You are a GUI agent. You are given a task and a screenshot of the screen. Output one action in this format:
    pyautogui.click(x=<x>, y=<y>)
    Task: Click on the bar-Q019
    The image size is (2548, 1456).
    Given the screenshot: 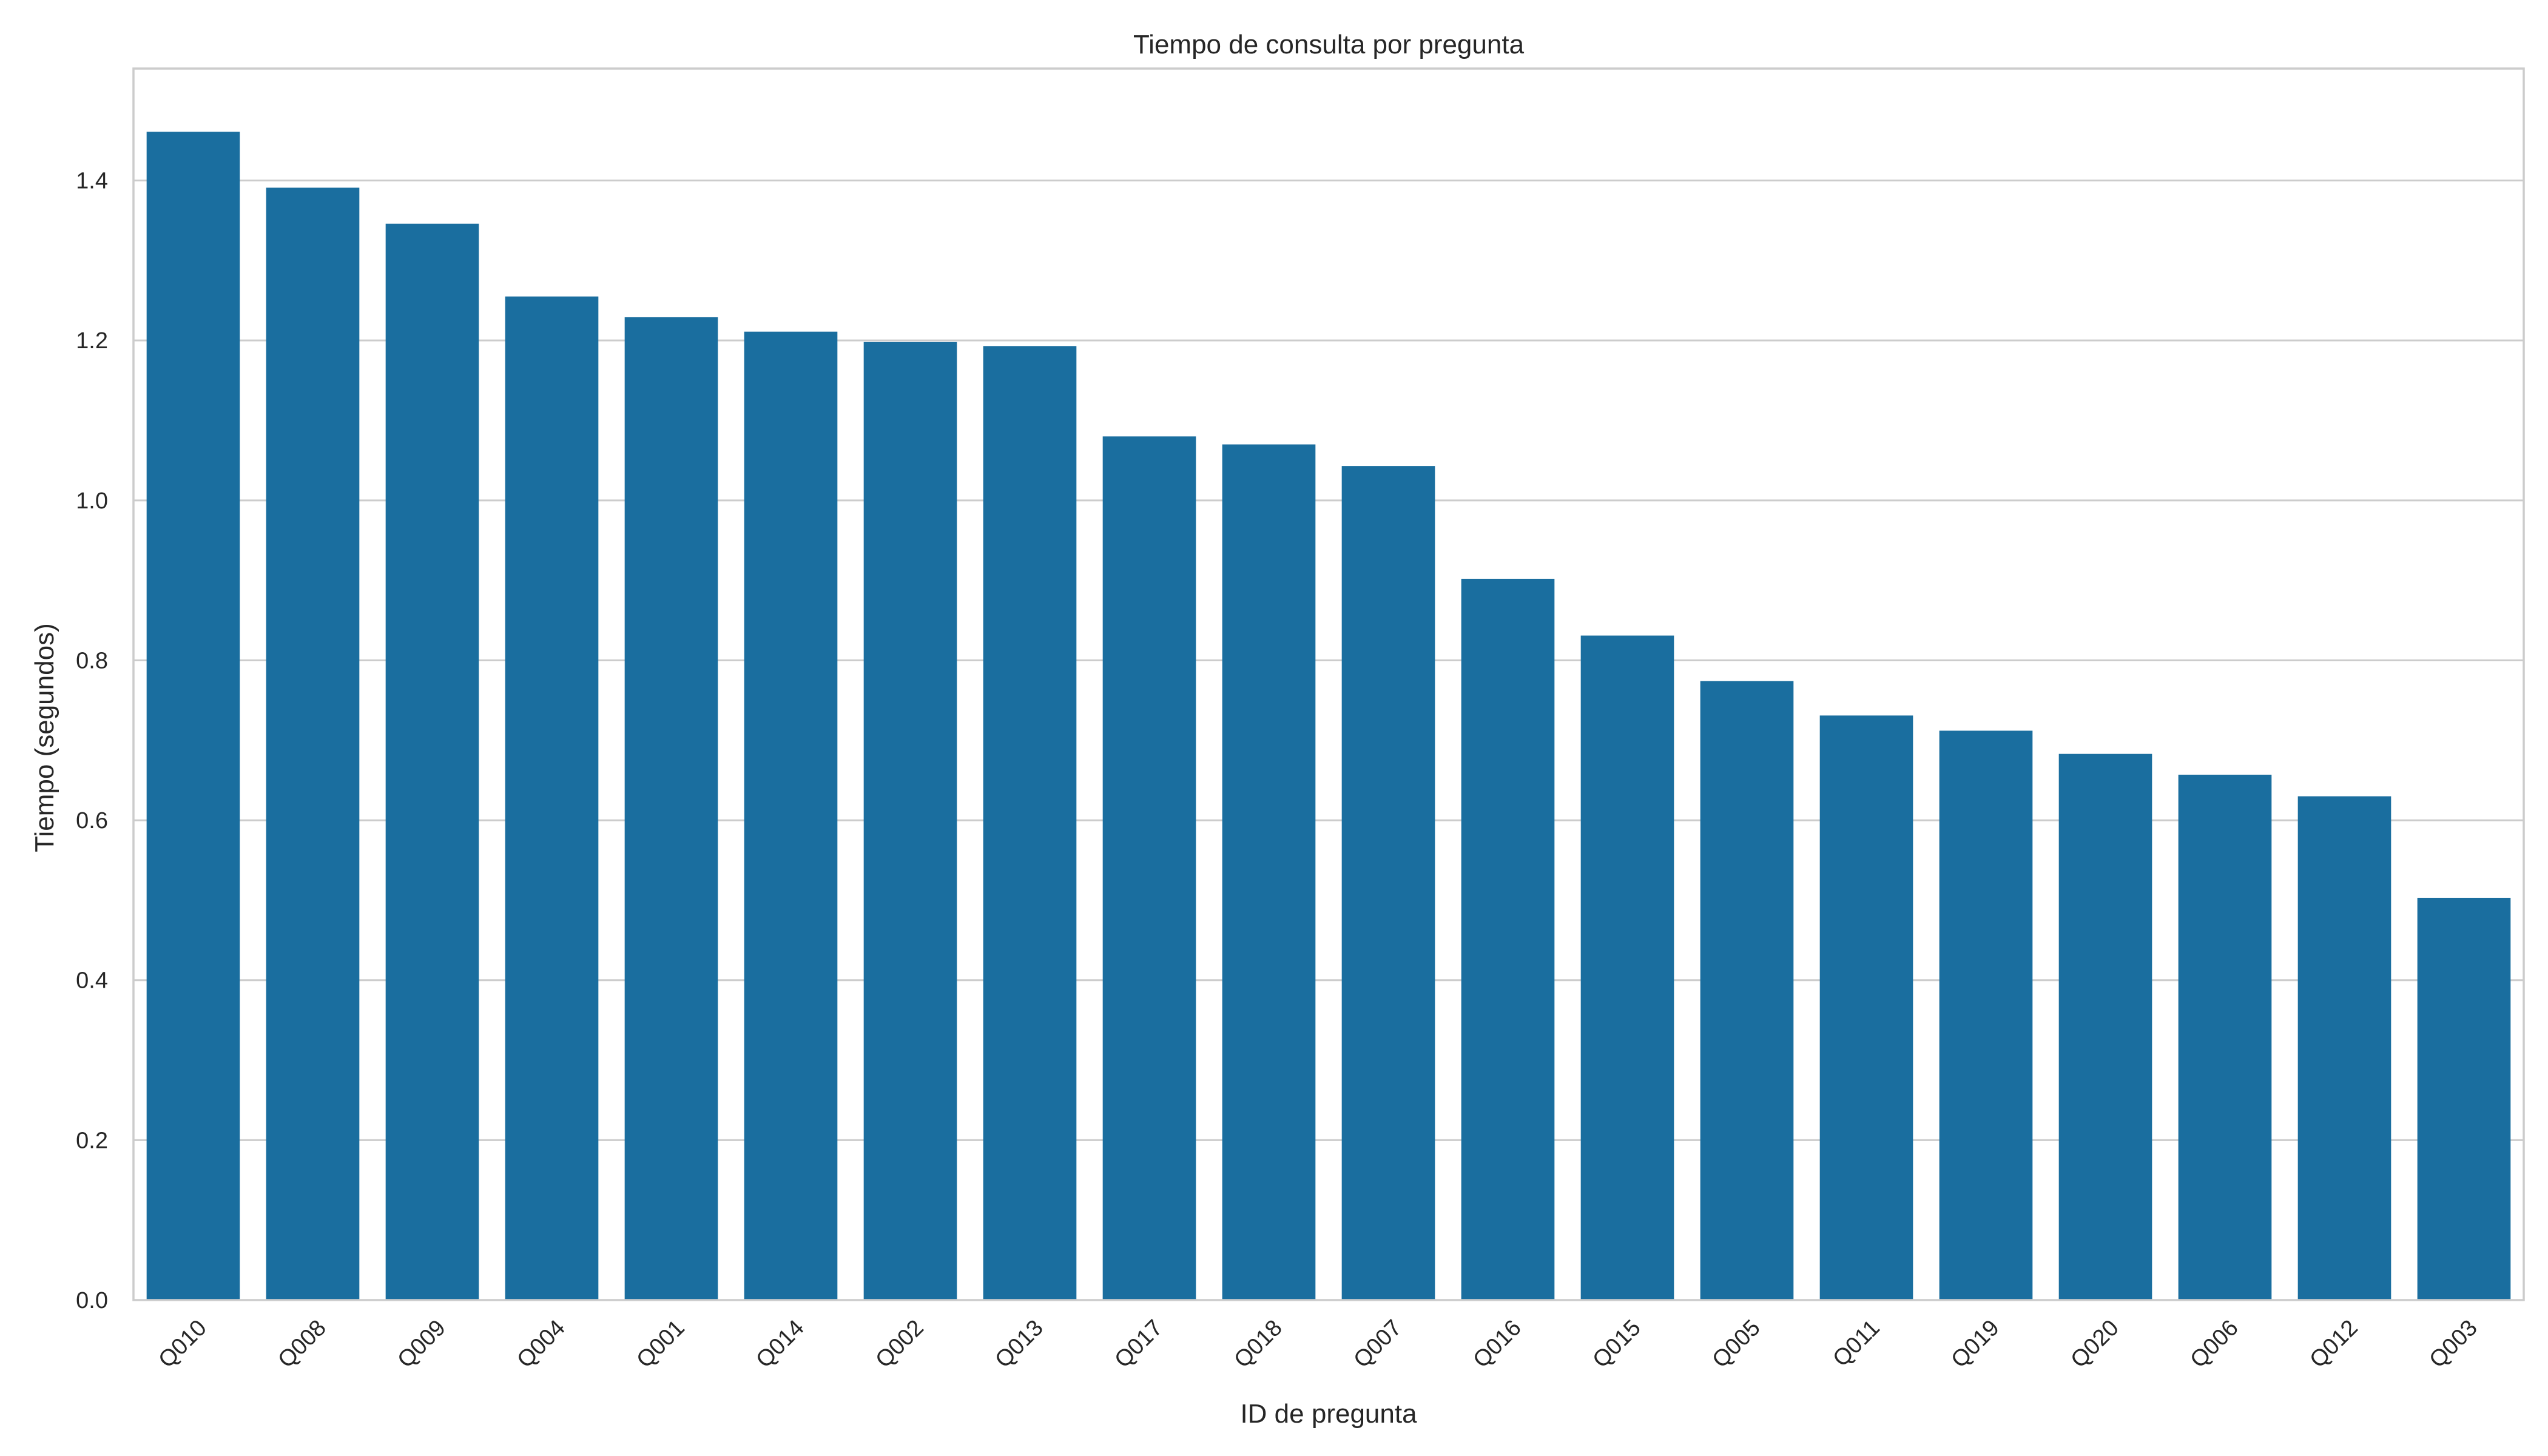 What is the action you would take?
    pyautogui.click(x=1986, y=1015)
    